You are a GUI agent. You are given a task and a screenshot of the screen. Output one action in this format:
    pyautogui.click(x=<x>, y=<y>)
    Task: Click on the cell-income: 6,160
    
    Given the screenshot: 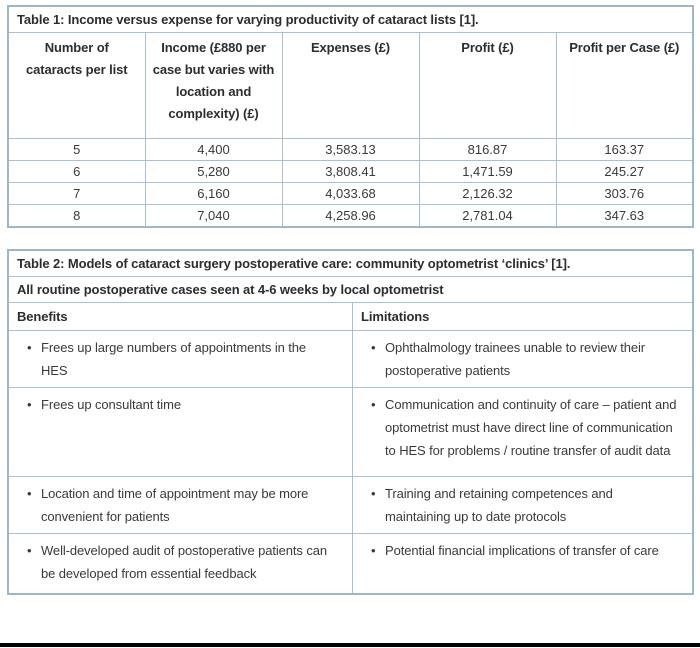 What is the action you would take?
    pyautogui.click(x=213, y=193)
    